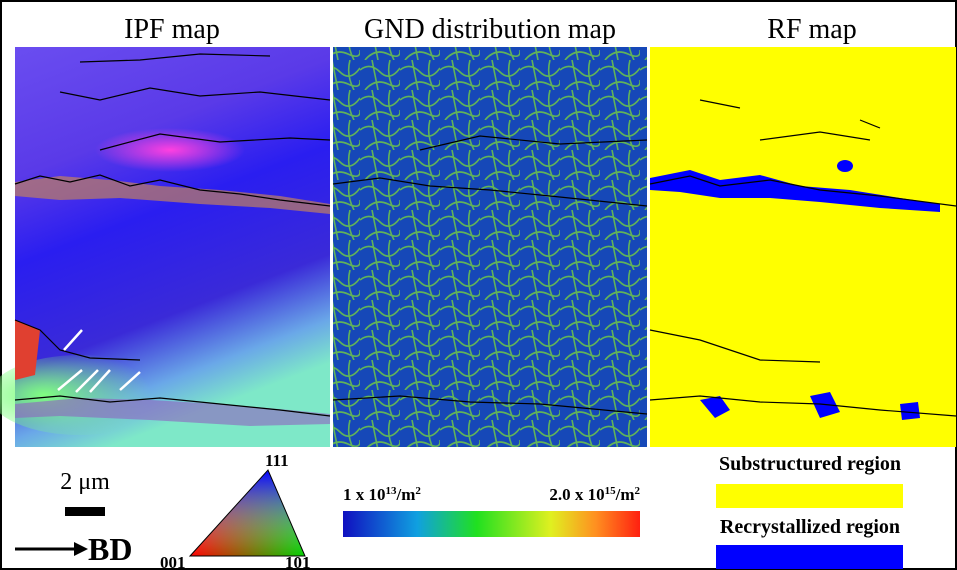  Describe the element at coordinates (172, 29) in the screenshot. I see `panel-title: IPF map` at that location.